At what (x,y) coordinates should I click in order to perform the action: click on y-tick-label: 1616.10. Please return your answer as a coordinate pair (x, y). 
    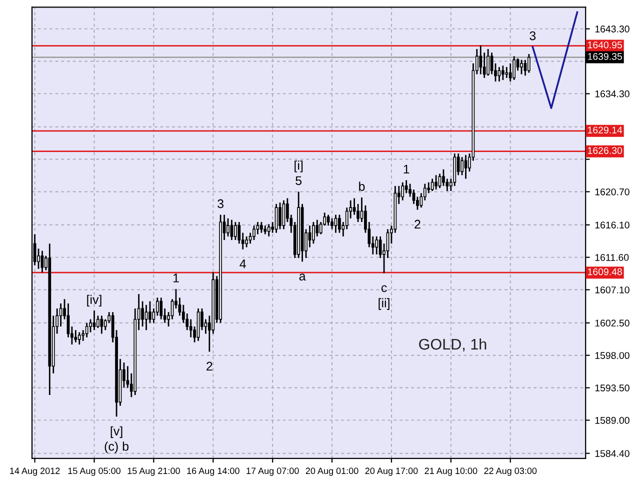
    Looking at the image, I should click on (612, 225).